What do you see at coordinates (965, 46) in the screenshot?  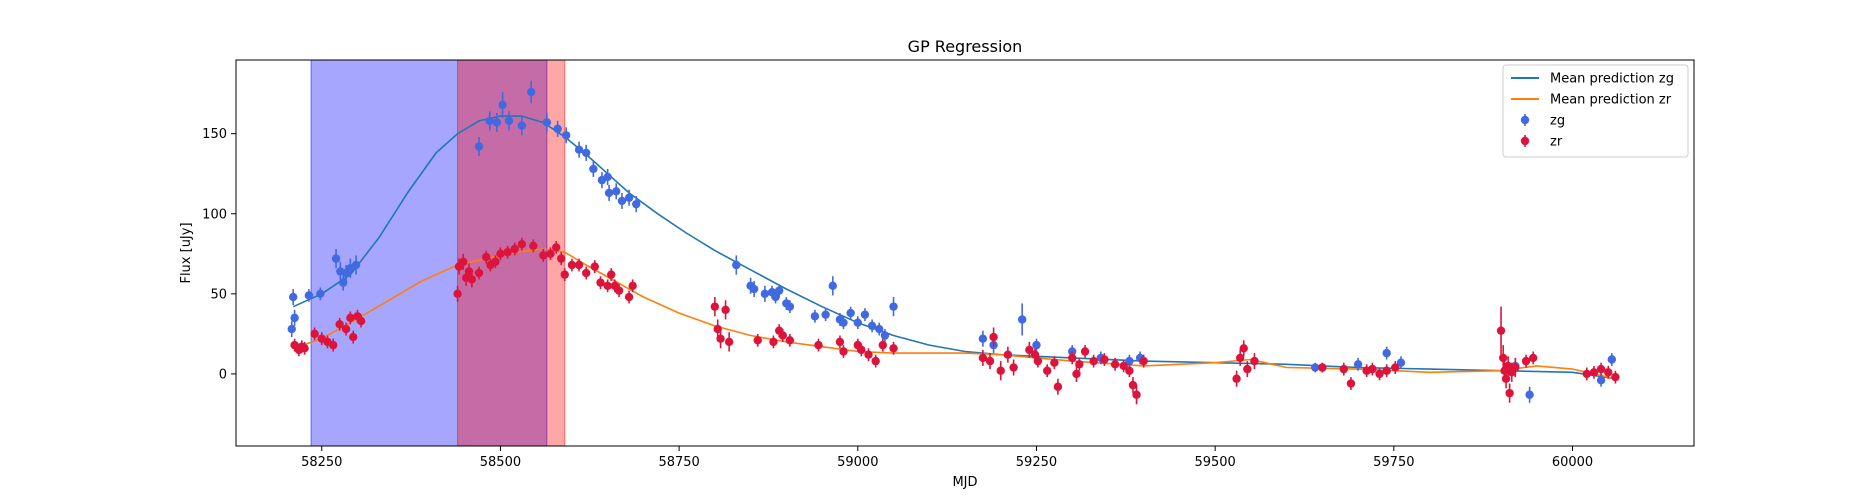 I see `chart-title: GP Regression` at bounding box center [965, 46].